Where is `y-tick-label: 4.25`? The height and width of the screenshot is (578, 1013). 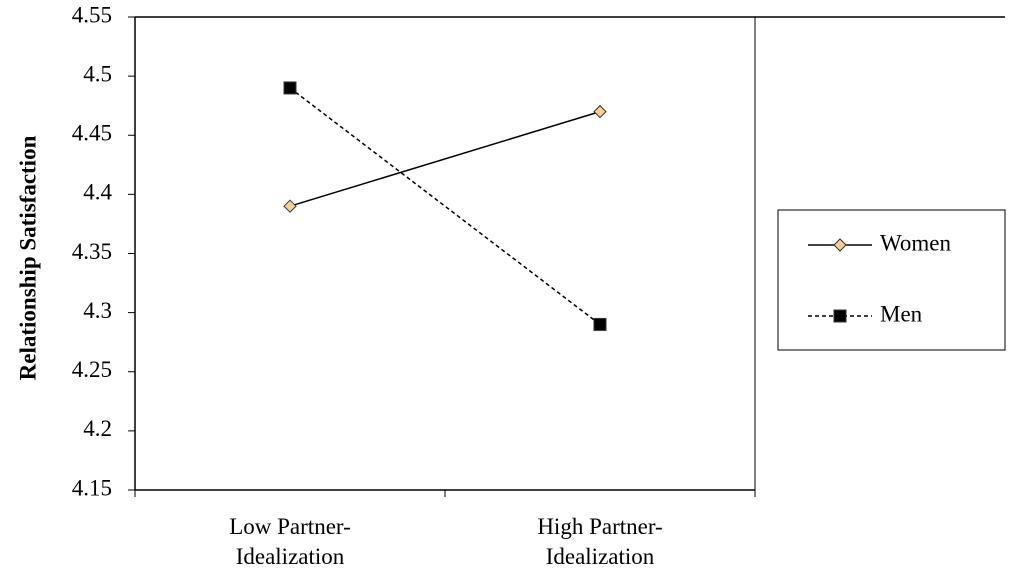
y-tick-label: 4.25 is located at coordinates (92, 369).